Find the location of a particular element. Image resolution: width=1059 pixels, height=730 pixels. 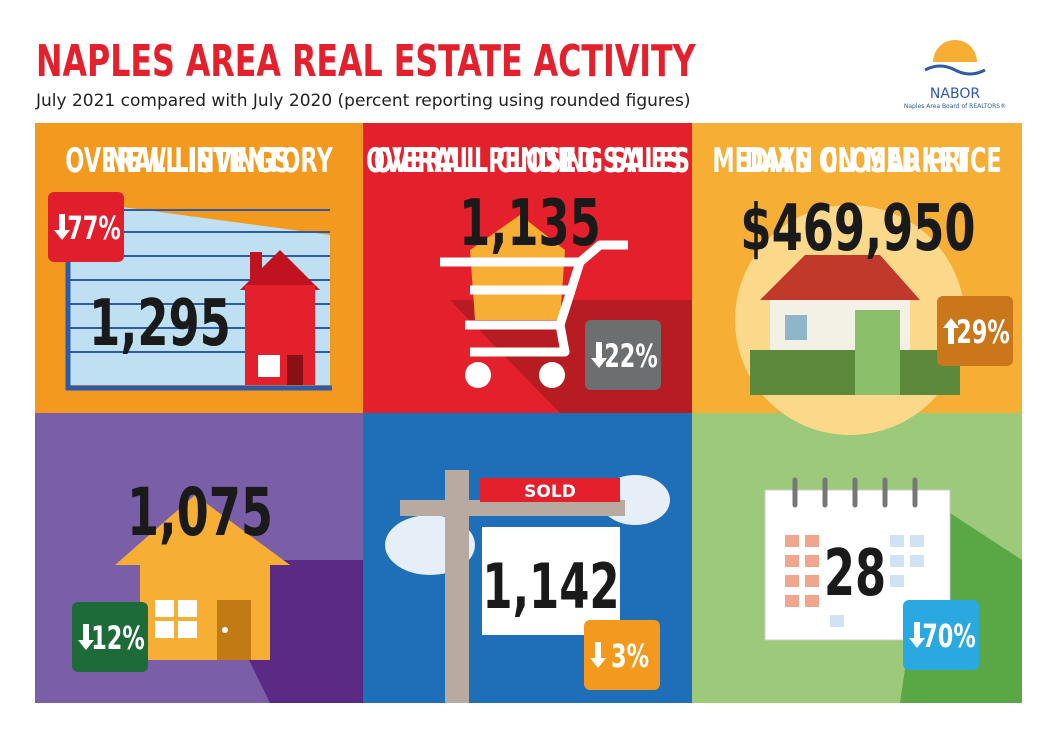

tile-title: DAYS ON MARKET is located at coordinates (857, 160).